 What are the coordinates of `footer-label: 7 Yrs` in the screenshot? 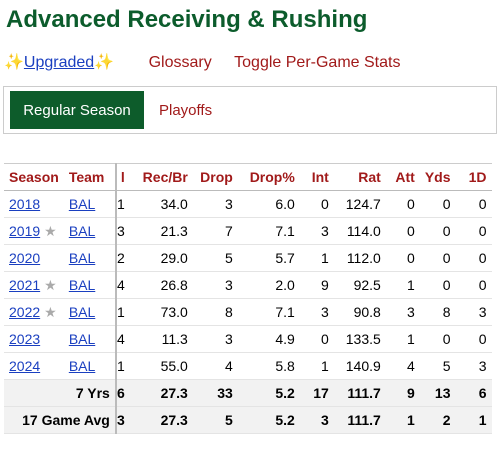 It's located at (60, 393).